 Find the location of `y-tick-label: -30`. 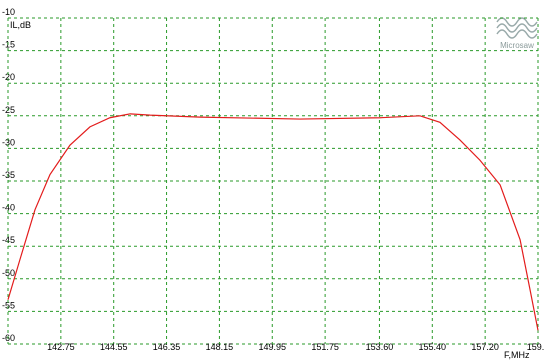

y-tick-label: -30 is located at coordinates (8, 142).